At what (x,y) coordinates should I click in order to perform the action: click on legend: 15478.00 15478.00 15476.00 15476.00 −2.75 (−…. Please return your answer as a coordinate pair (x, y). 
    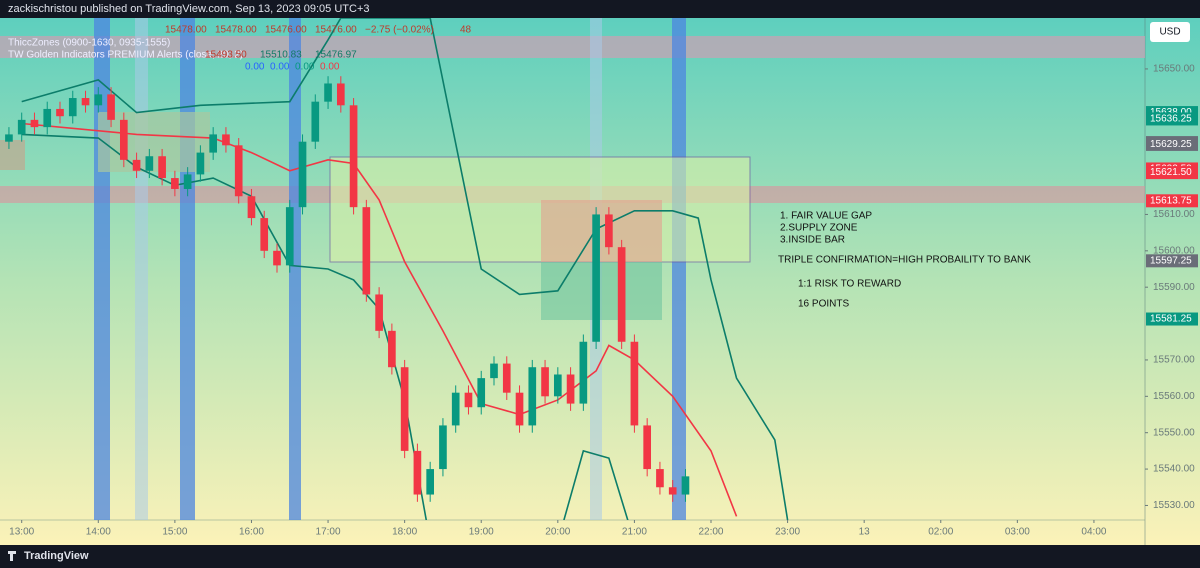
    Looking at the image, I should click on (240, 49).